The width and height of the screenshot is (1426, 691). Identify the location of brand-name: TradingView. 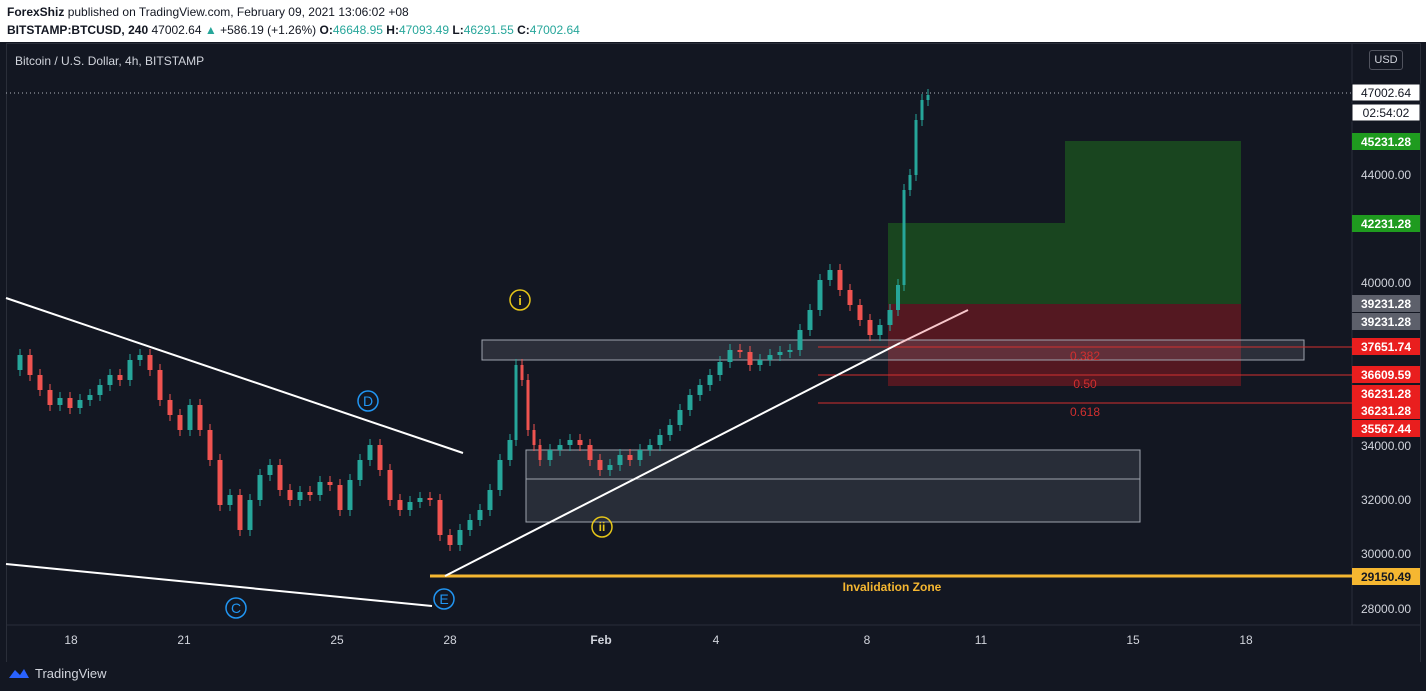
(71, 673).